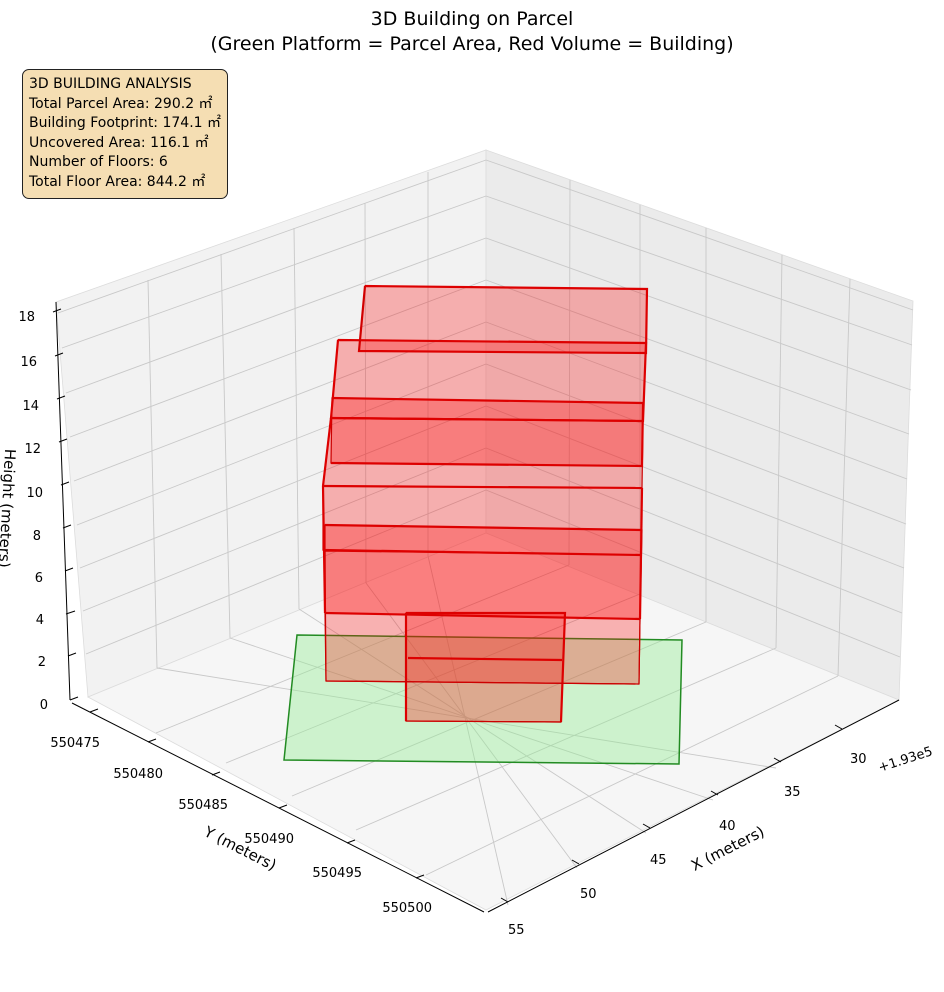 Image resolution: width=944 pixels, height=992 pixels. I want to click on x-tick-label: 40, so click(727, 826).